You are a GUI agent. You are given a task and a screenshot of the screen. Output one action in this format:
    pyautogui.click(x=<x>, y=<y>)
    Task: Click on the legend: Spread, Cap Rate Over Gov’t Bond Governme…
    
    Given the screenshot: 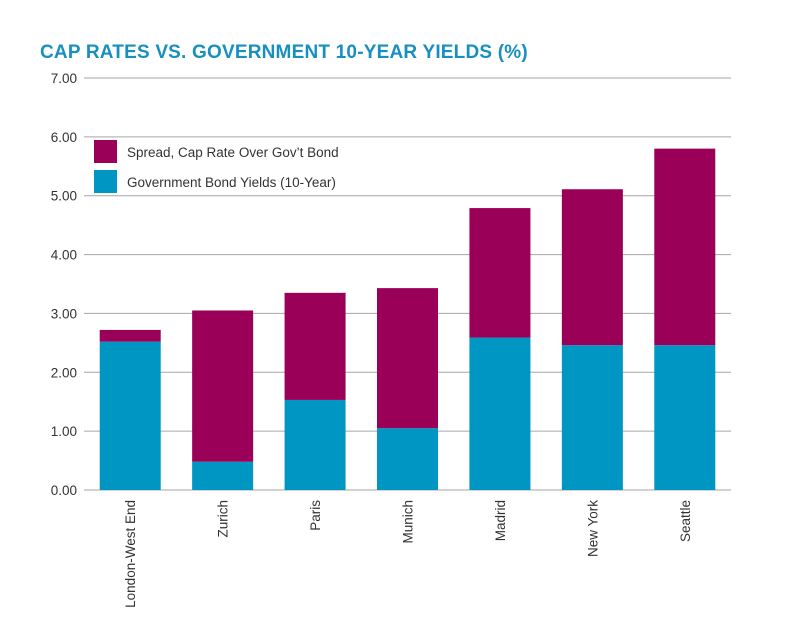 What is the action you would take?
    pyautogui.click(x=216, y=166)
    